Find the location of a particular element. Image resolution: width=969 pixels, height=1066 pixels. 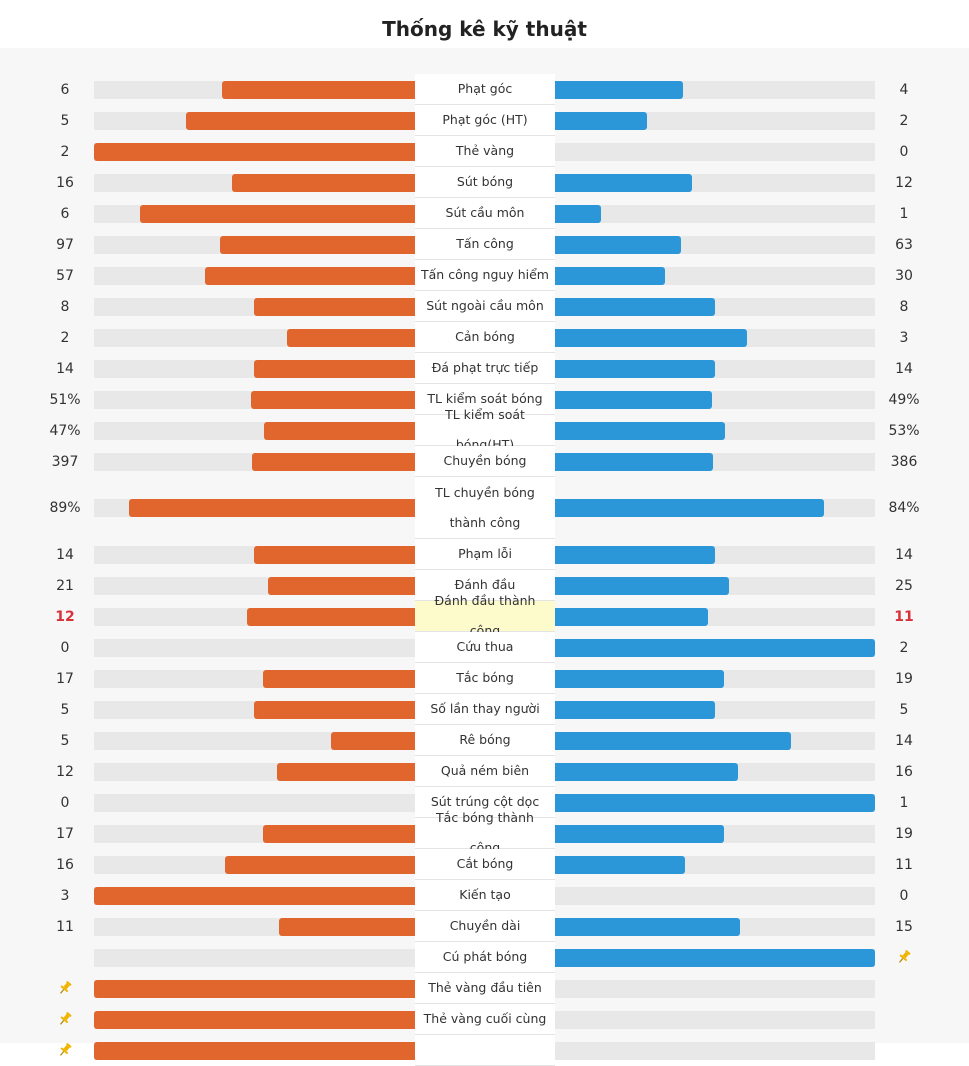

away-value: 19 is located at coordinates (904, 833).